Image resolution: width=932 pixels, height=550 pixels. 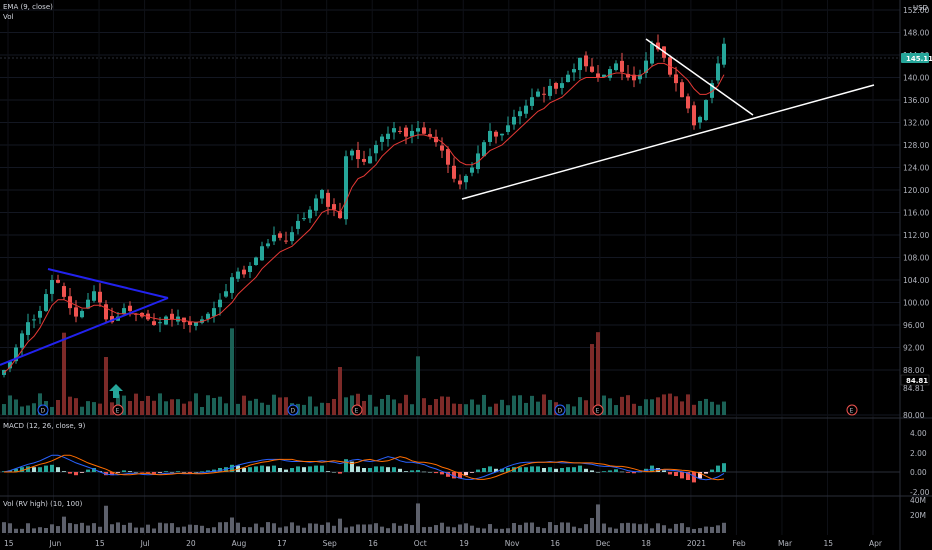 What do you see at coordinates (914, 325) in the screenshot?
I see `price-tick-label: 96.00` at bounding box center [914, 325].